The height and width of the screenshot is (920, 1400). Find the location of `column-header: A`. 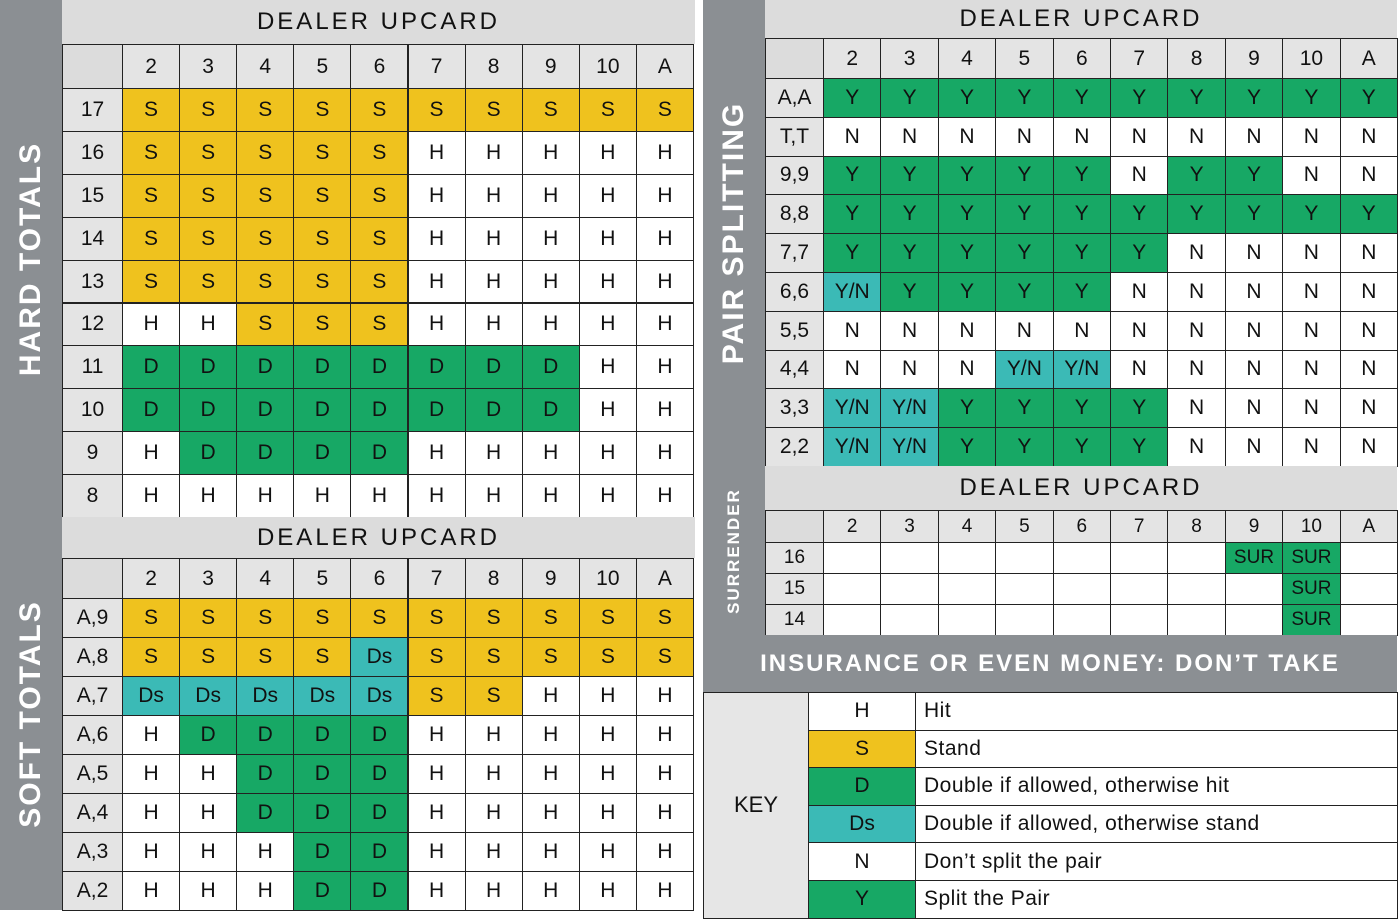

column-header: A is located at coordinates (1368, 526).